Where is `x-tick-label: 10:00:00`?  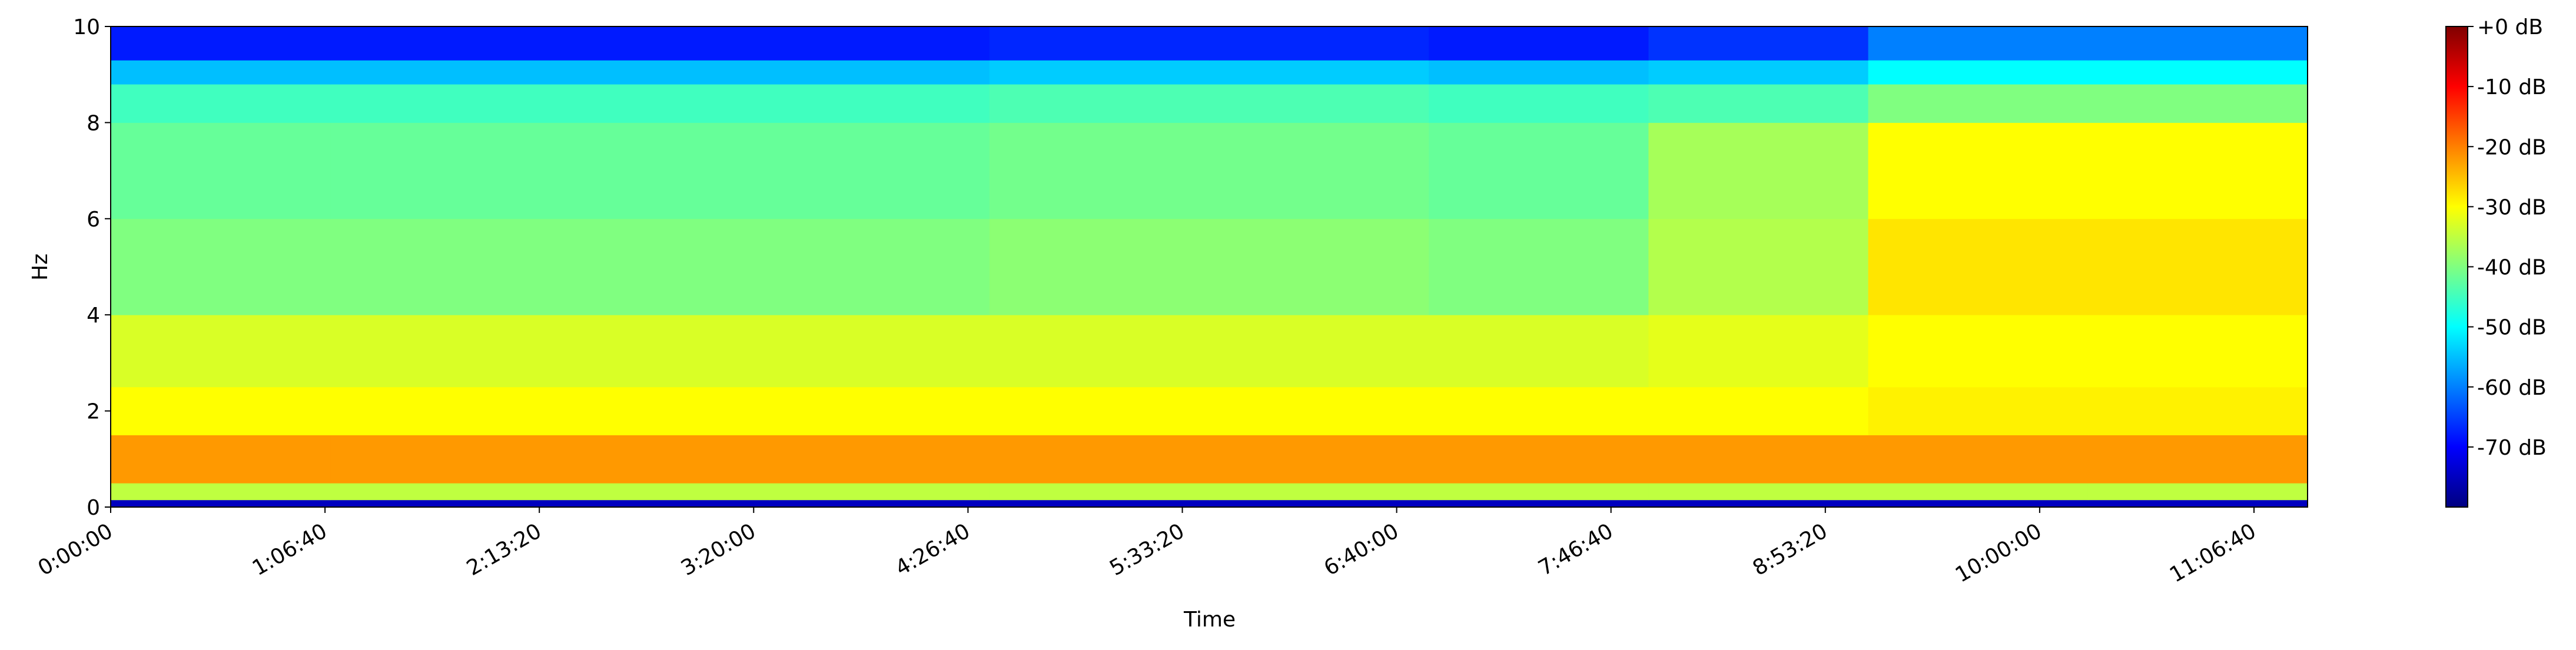 x-tick-label: 10:00:00 is located at coordinates (1998, 553).